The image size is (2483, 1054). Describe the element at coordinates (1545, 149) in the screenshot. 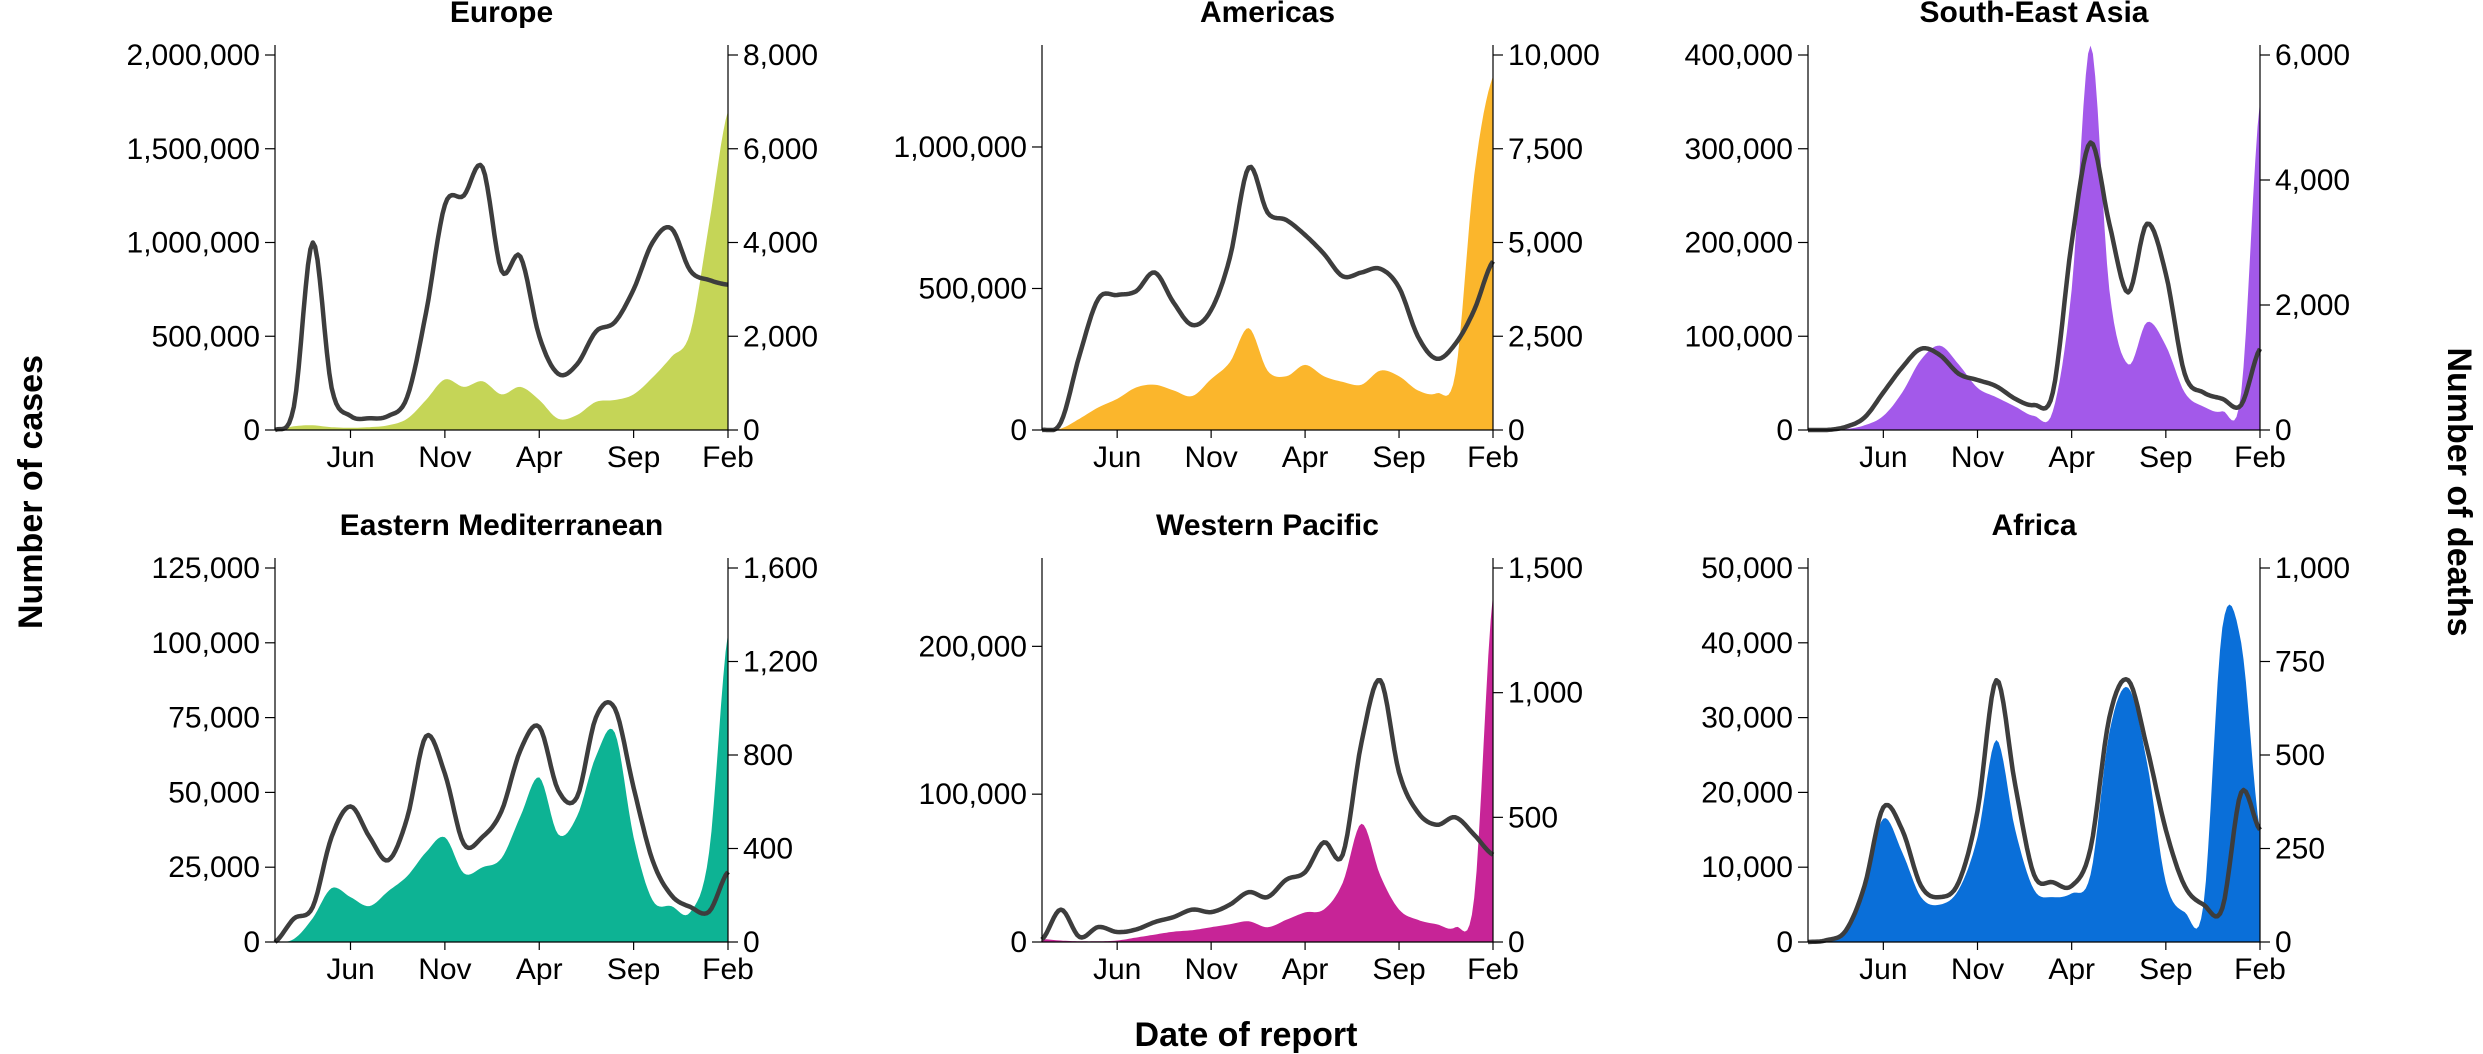

I see `right-tick-label: 7,500` at that location.